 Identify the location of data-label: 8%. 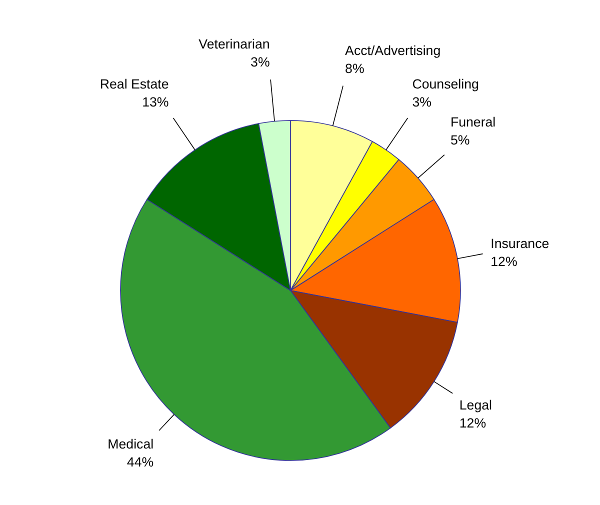
(354, 68).